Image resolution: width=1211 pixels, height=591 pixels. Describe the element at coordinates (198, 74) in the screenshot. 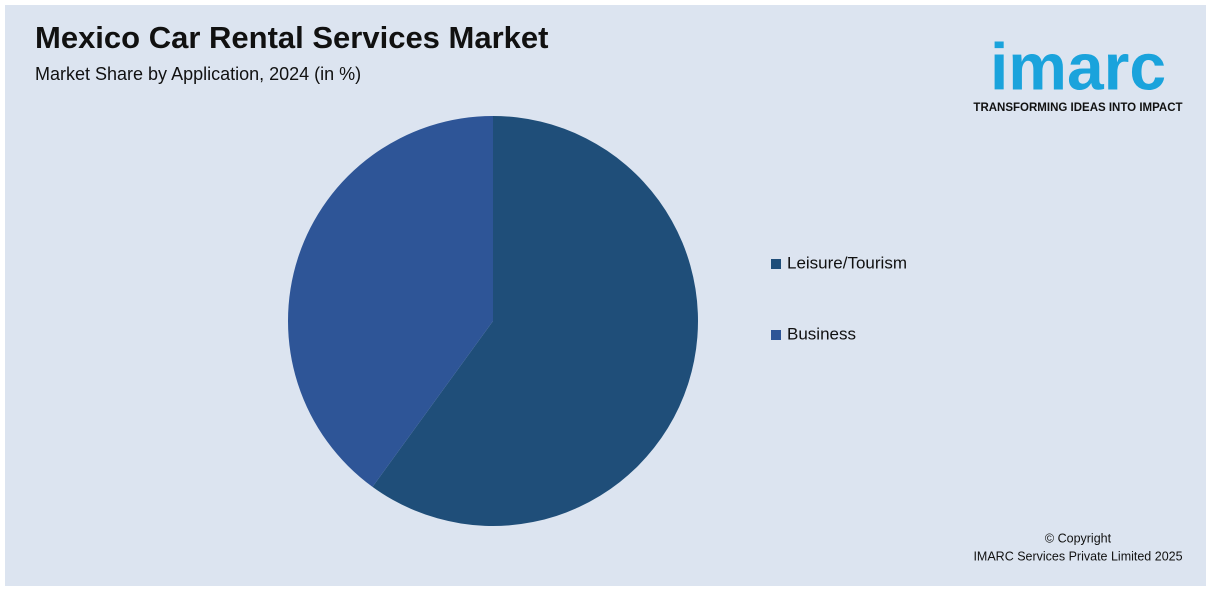

I see `chart-subtitle: Market Share by Application, 2024 (in %)` at that location.